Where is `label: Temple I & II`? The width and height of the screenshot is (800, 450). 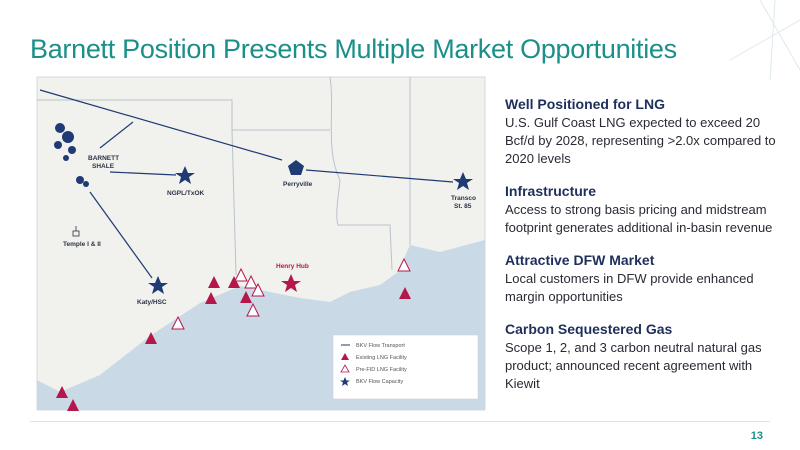 label: Temple I & II is located at coordinates (82, 244).